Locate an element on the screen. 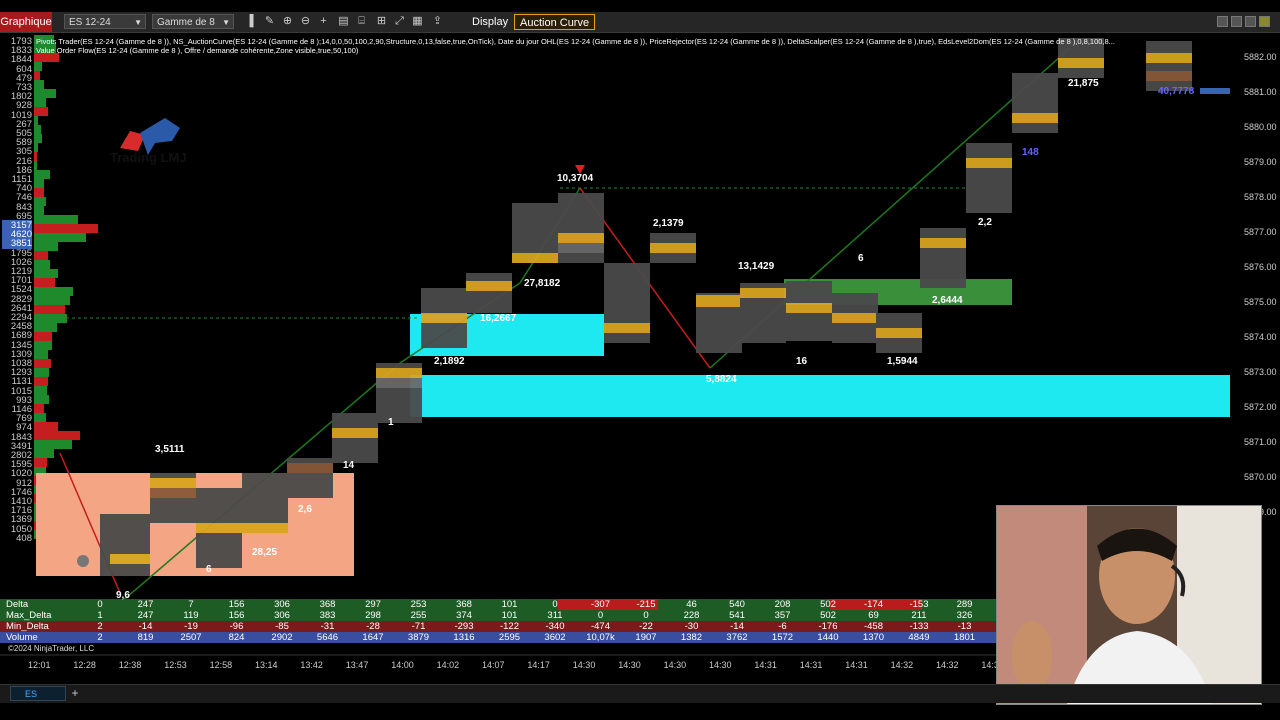 This screenshot has width=1280, height=720. zoom-out-icon: ⊖ is located at coordinates (305, 21).